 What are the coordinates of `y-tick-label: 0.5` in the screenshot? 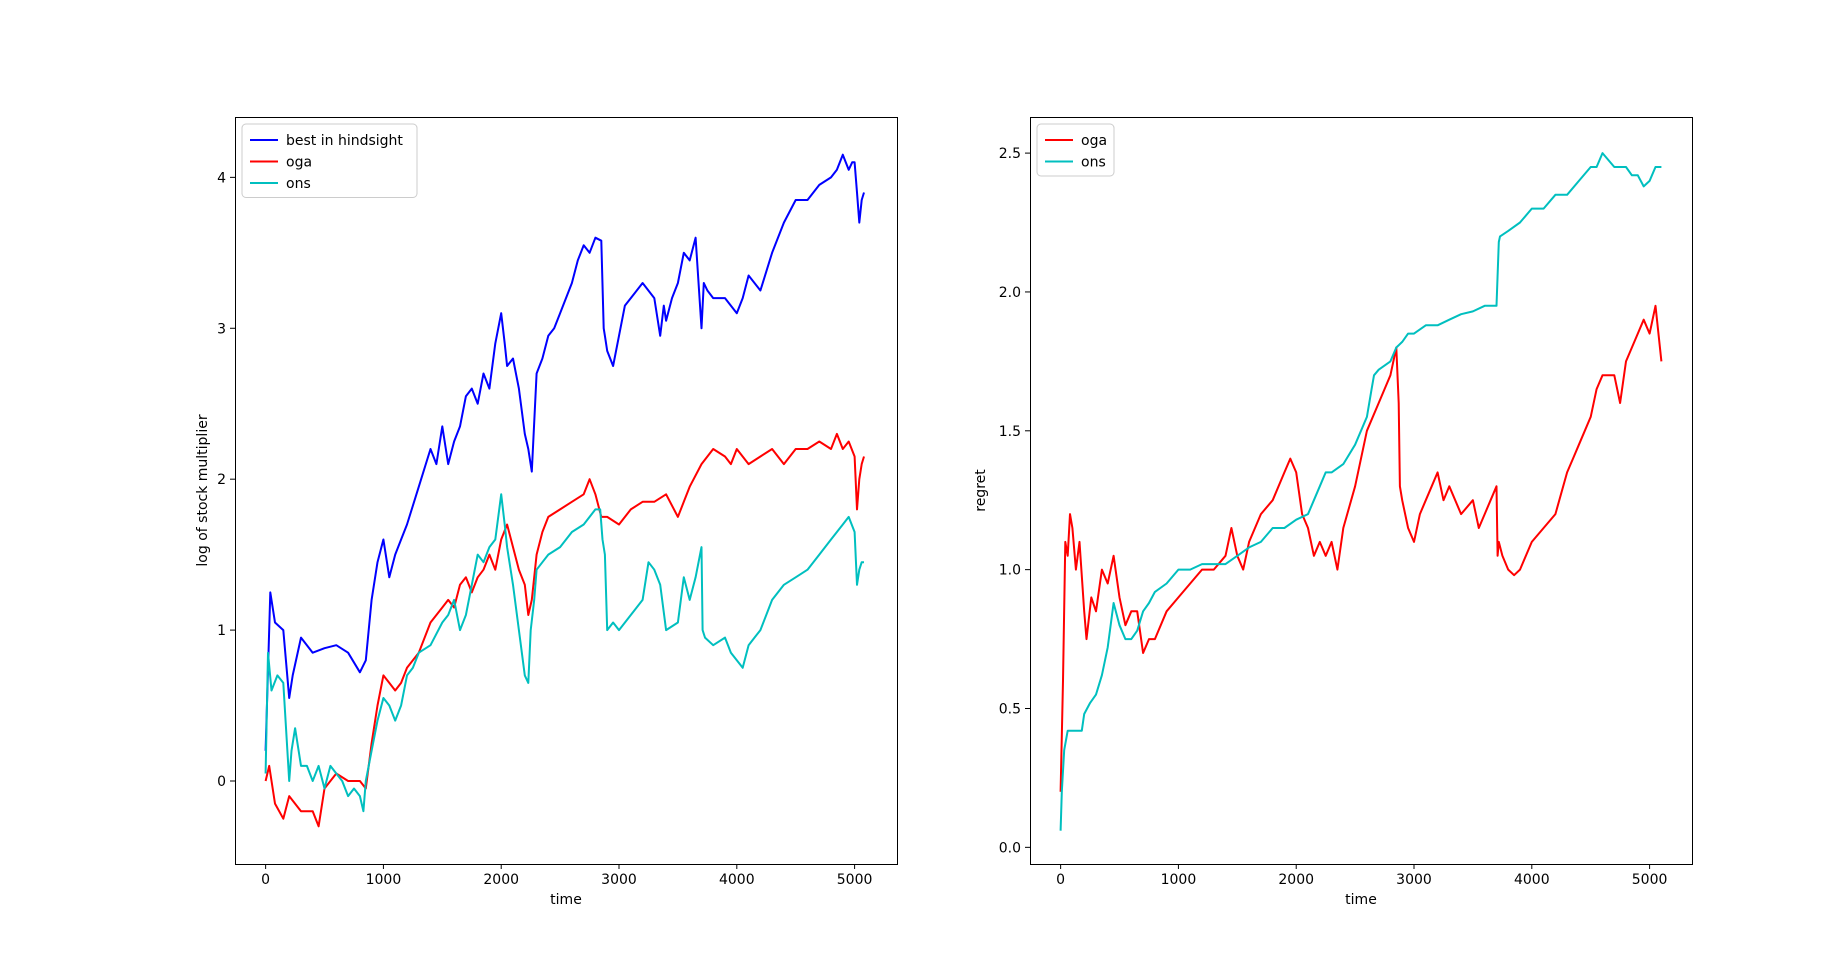 It's located at (1010, 709).